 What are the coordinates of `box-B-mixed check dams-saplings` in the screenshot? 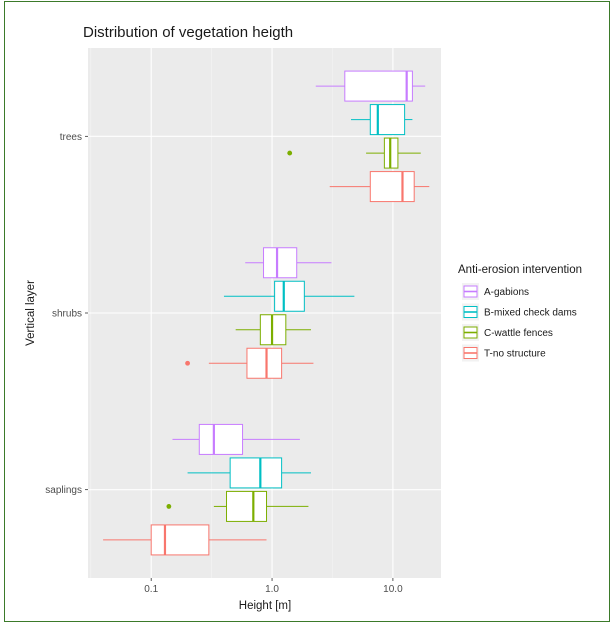 It's located at (249, 473).